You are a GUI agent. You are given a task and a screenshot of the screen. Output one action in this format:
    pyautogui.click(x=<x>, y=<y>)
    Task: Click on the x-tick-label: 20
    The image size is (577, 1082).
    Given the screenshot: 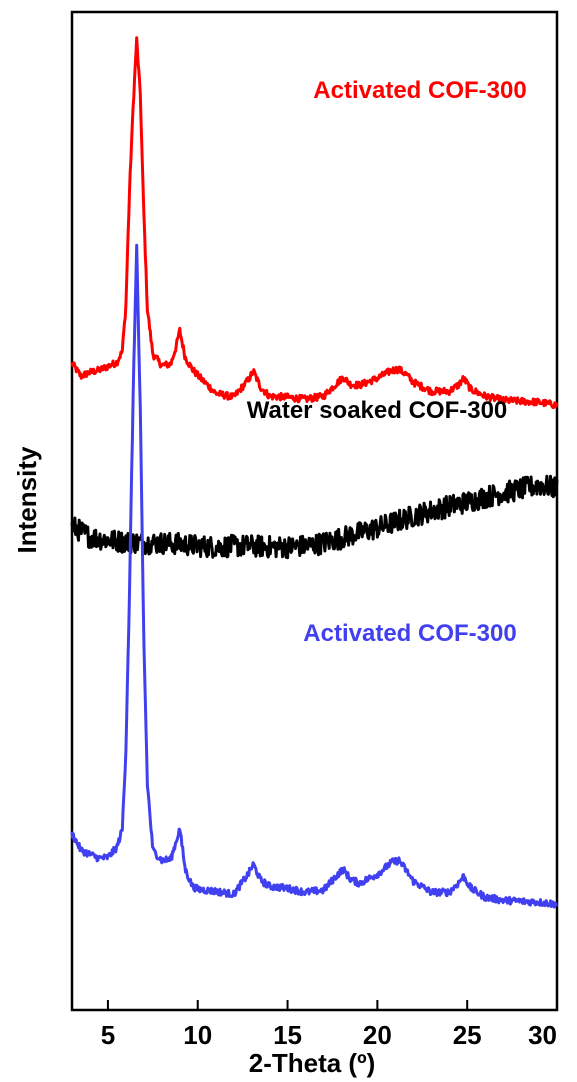 What is the action you would take?
    pyautogui.click(x=377, y=1035)
    